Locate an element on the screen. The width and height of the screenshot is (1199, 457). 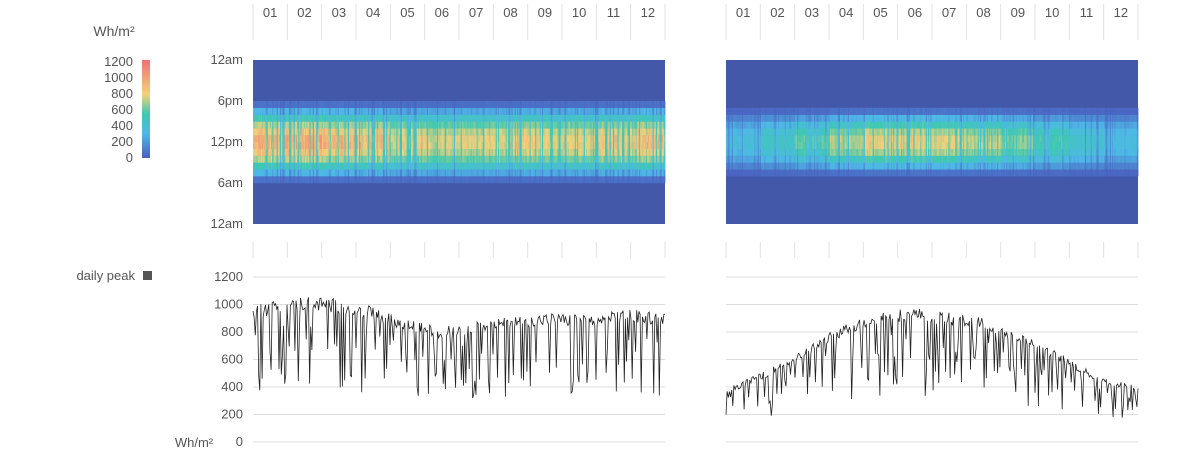
color-scale-tick: 0 is located at coordinates (129, 157).